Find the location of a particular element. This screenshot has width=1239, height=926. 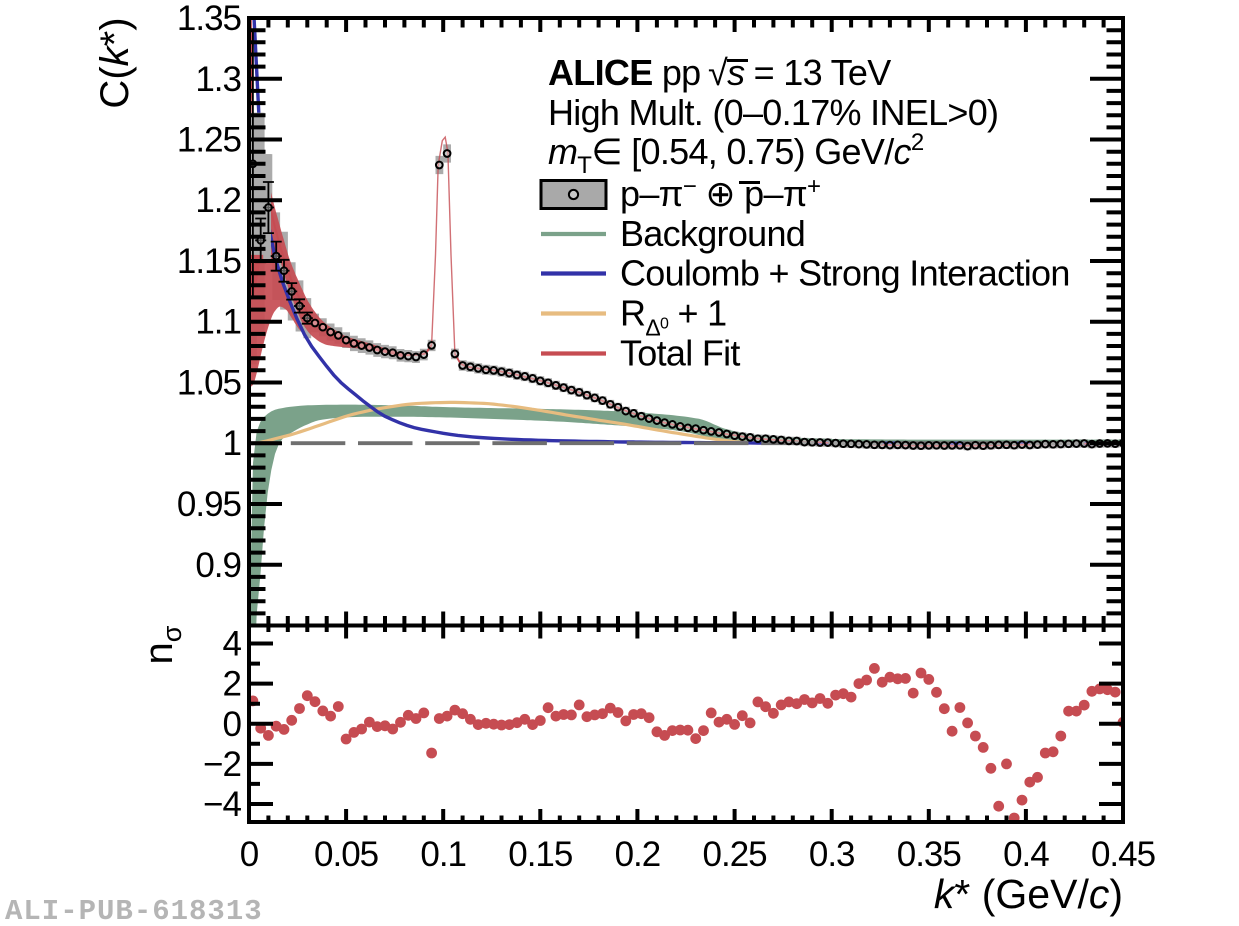

svg-text: RΔ0 + 1 is located at coordinates (673, 317).